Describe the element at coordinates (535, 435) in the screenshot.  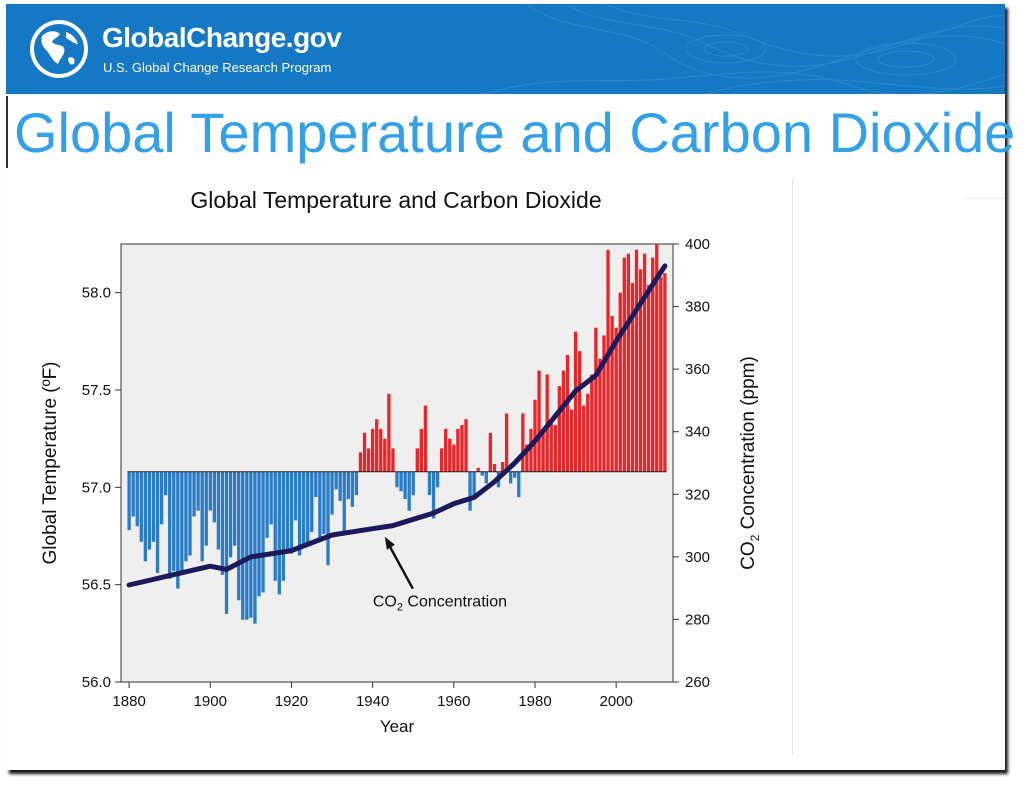
I see `temperature-bar-1980` at that location.